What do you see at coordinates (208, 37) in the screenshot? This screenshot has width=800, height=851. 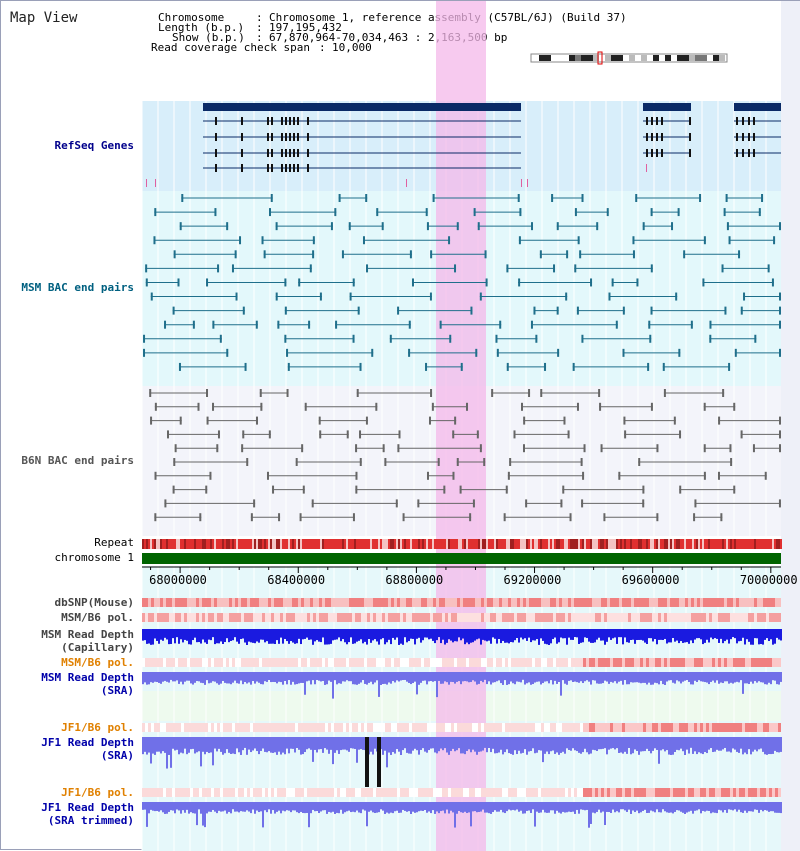 I see `show-label: Show (b.p.)` at bounding box center [208, 37].